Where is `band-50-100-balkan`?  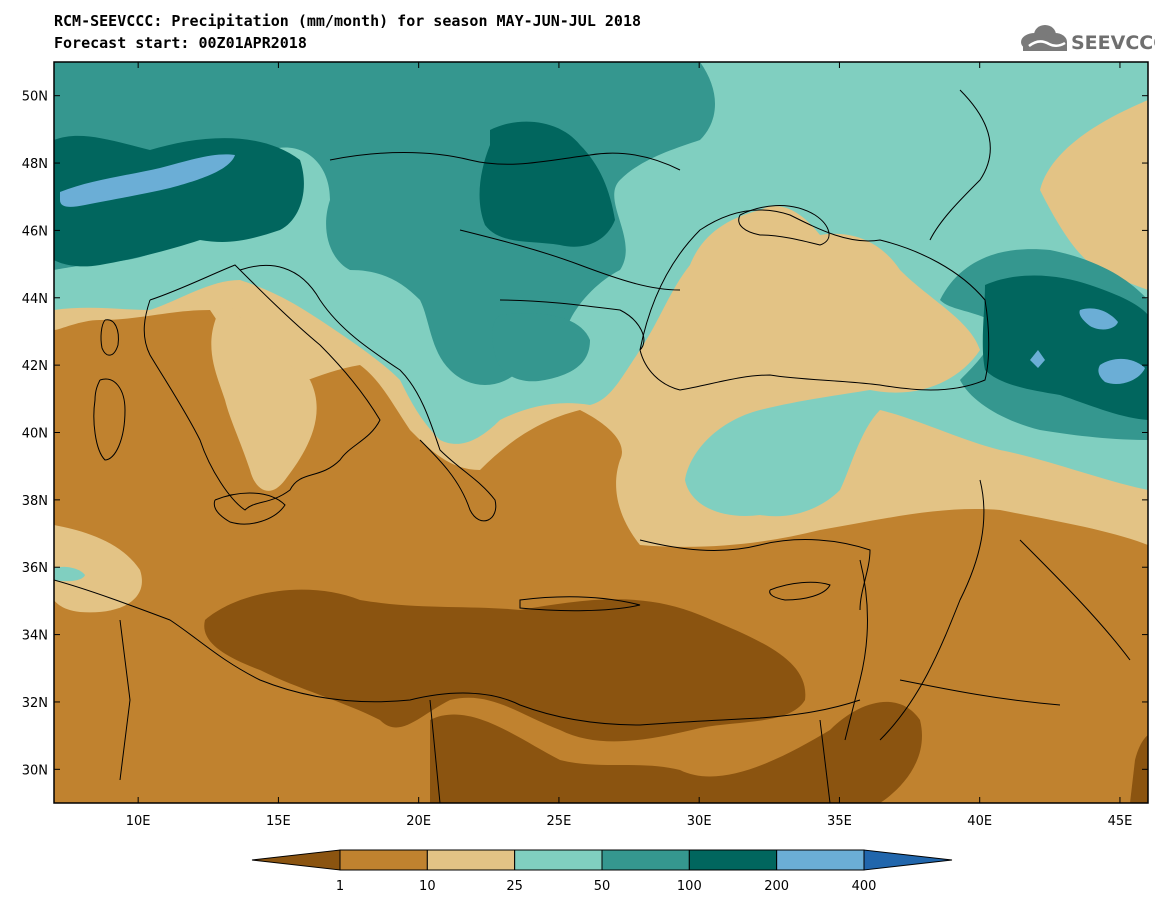 band-50-100-balkan is located at coordinates (541, 347).